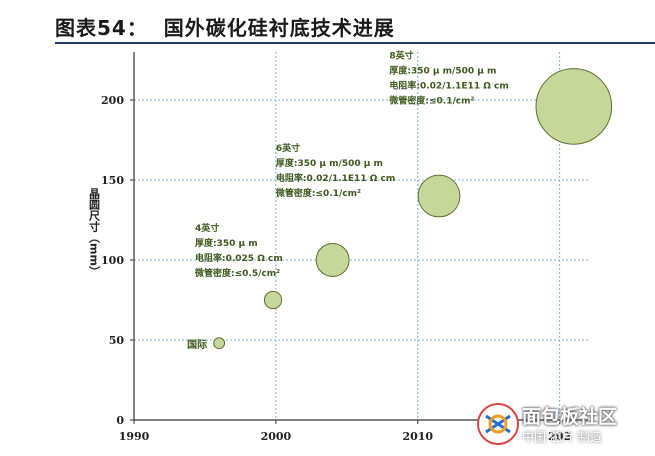 Image resolution: width=655 pixels, height=456 pixels. What do you see at coordinates (401, 55) in the screenshot?
I see `annotation-line: 8英寸` at bounding box center [401, 55].